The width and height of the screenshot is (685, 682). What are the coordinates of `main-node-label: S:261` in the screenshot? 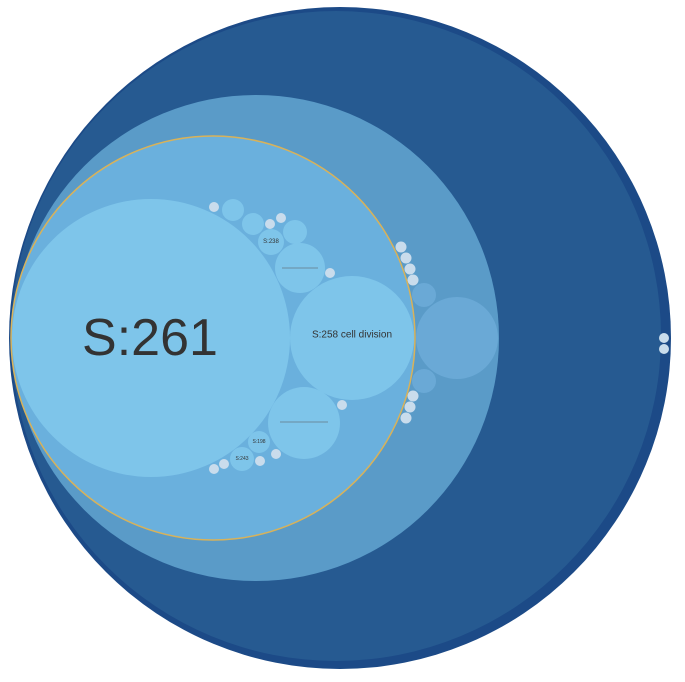 It's located at (150, 338).